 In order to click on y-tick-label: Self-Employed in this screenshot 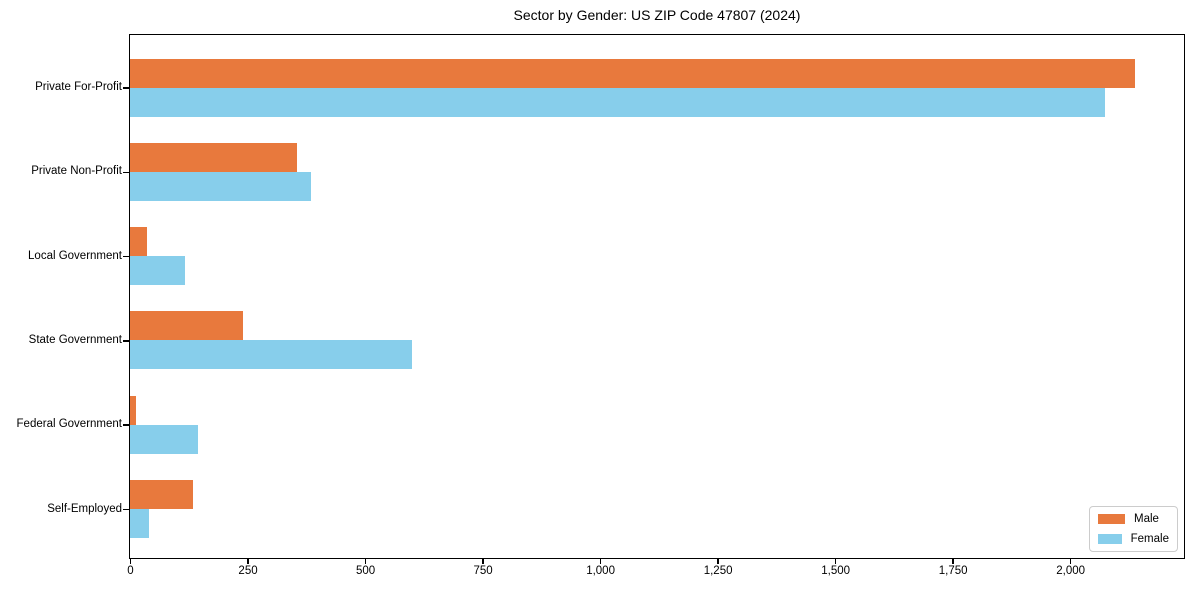, I will do `click(84, 508)`.